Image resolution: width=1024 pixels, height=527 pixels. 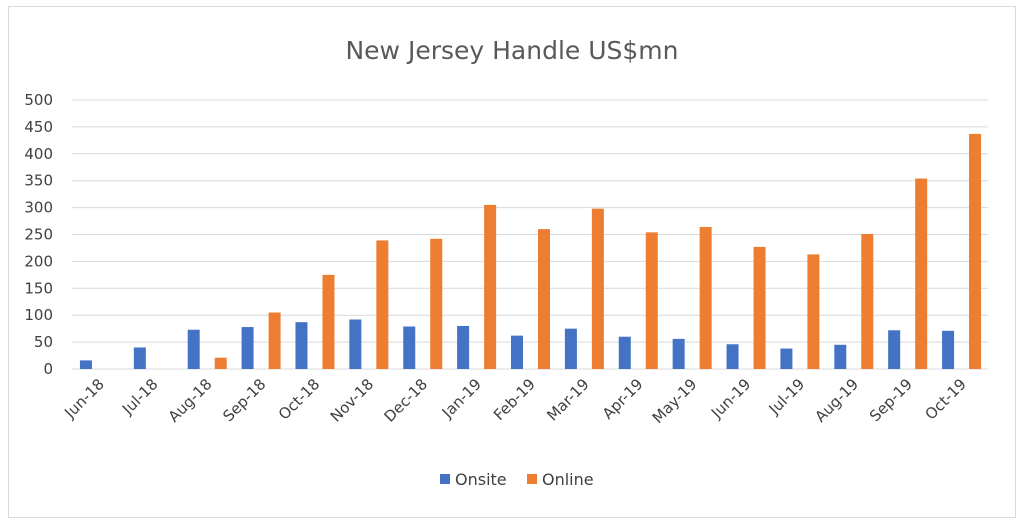 I want to click on y-tick-label: 300, so click(x=38, y=208).